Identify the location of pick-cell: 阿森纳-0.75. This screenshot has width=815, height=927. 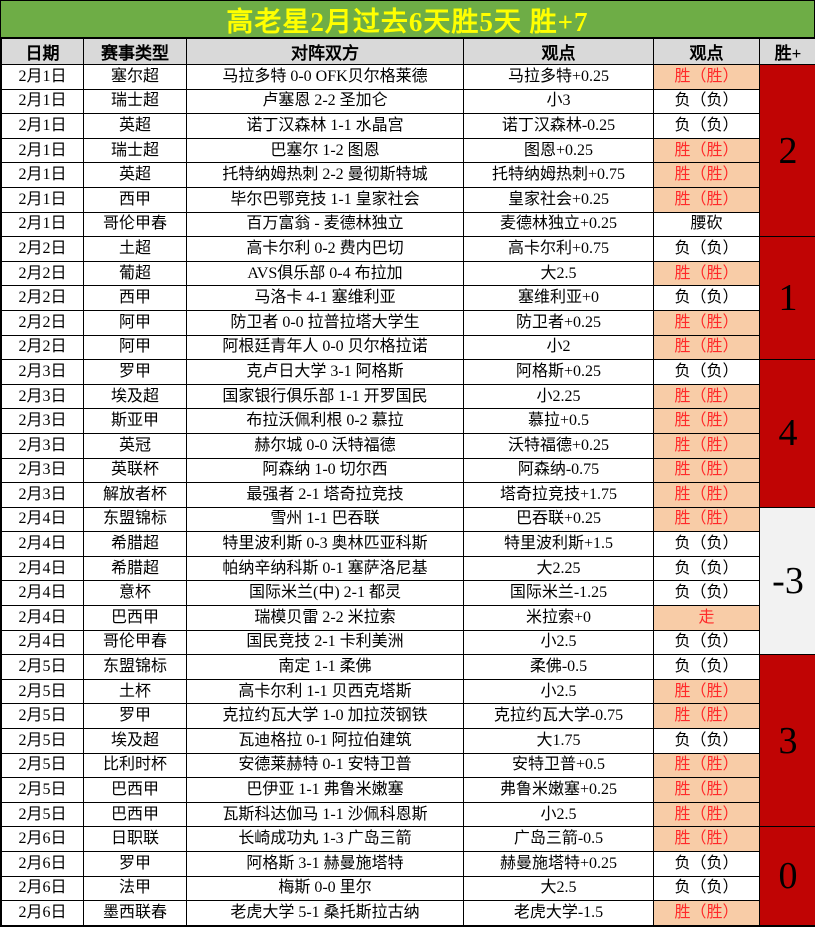
(559, 470).